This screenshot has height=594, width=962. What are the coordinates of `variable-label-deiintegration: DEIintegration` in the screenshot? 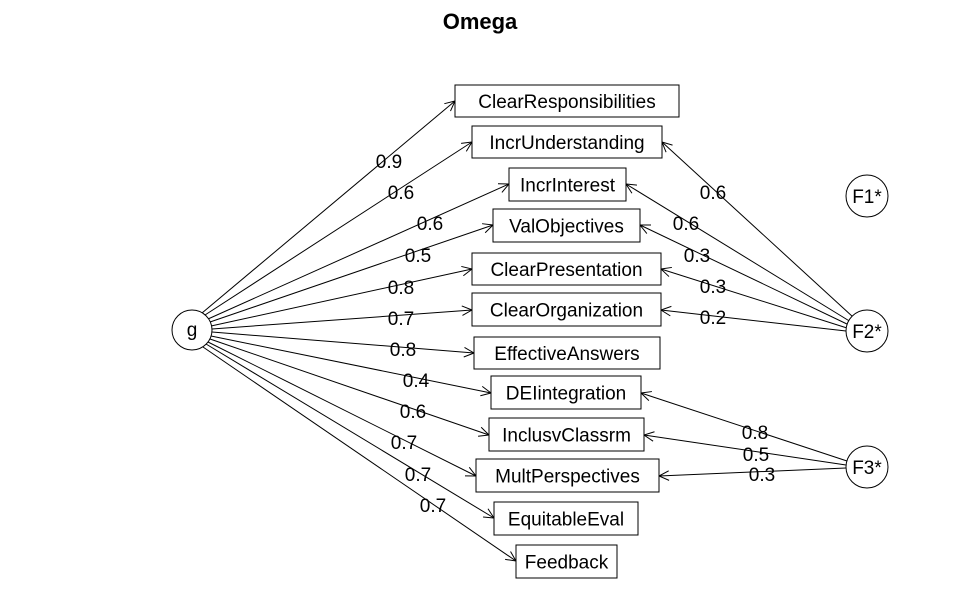 It's located at (566, 394).